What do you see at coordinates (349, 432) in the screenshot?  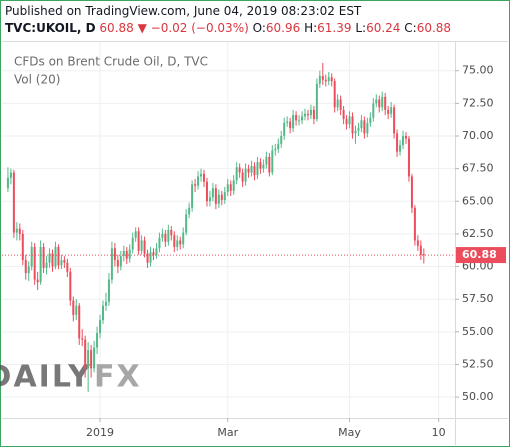 I see `x-tick-label: May` at bounding box center [349, 432].